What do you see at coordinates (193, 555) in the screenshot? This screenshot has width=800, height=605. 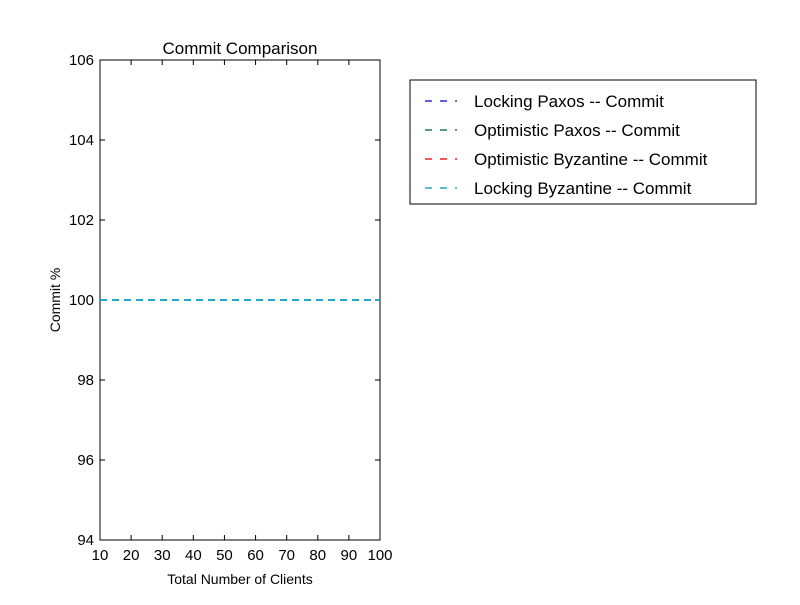 I see `x-tick-label: 40` at bounding box center [193, 555].